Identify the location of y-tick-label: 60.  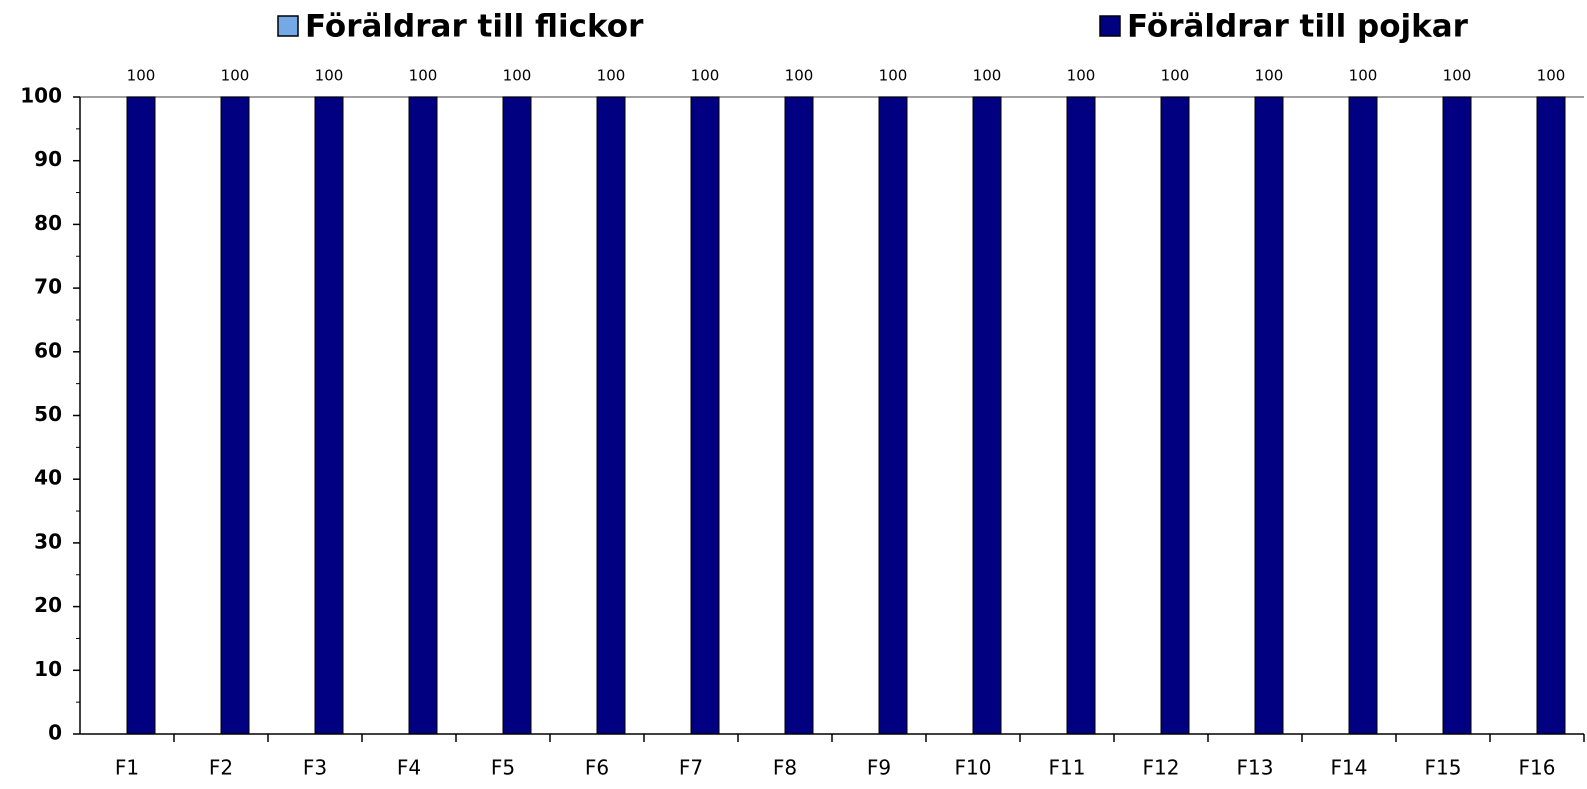
(48, 350).